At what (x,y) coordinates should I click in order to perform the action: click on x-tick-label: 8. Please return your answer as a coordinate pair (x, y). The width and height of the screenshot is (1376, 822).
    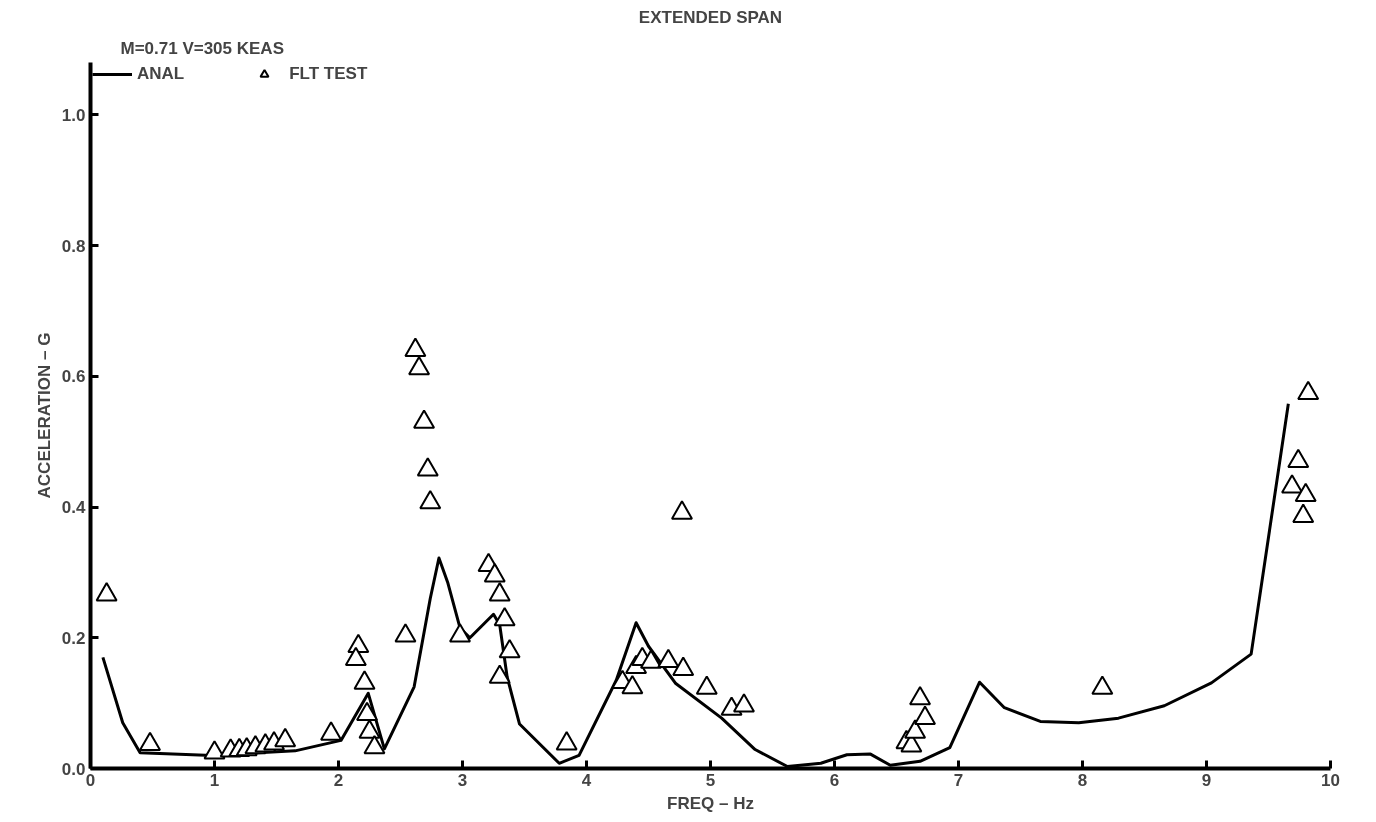
    Looking at the image, I should click on (1082, 780).